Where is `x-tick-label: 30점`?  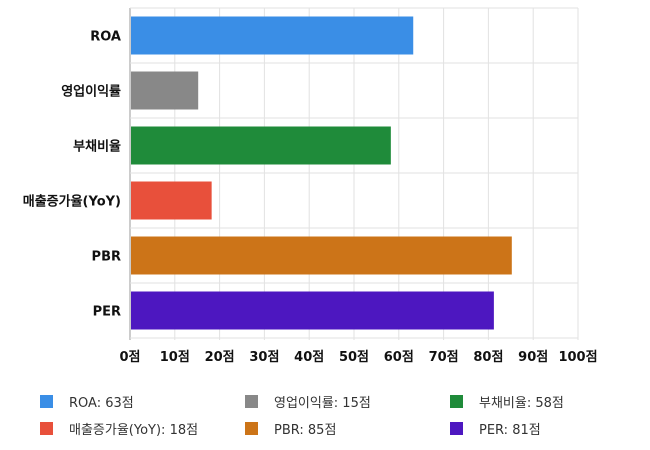 x-tick-label: 30점 is located at coordinates (264, 357).